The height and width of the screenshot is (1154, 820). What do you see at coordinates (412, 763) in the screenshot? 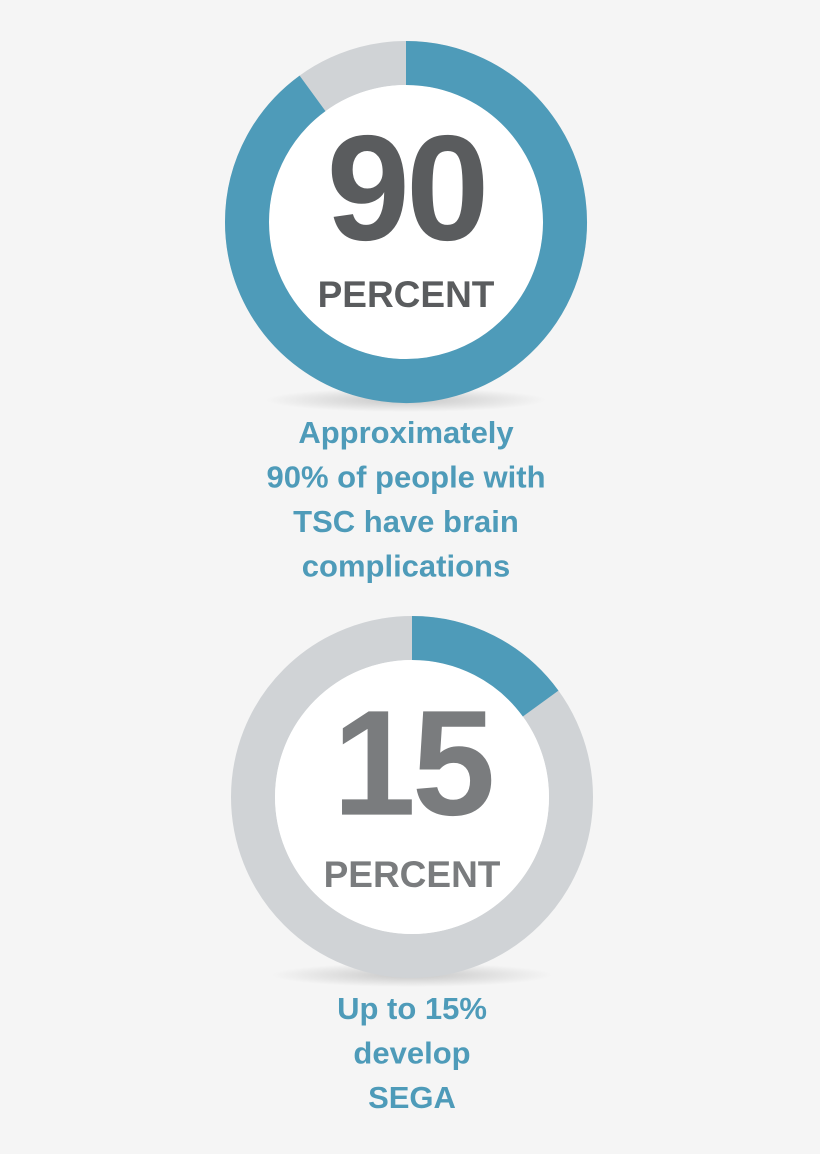
I see `center-number: 15` at bounding box center [412, 763].